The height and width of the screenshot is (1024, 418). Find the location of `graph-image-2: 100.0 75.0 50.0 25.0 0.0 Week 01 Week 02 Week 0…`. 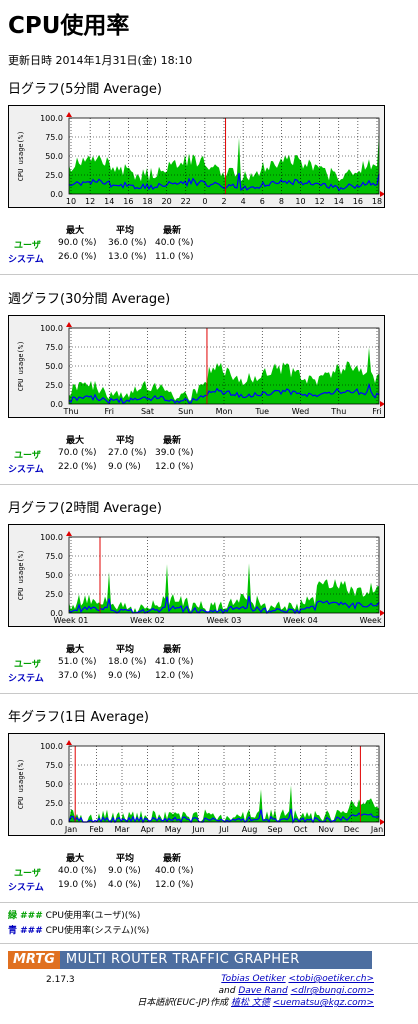

graph-image-2: 100.0 75.0 50.0 25.0 0.0 Week 01 Week 02 Week 0… is located at coordinates (196, 575).